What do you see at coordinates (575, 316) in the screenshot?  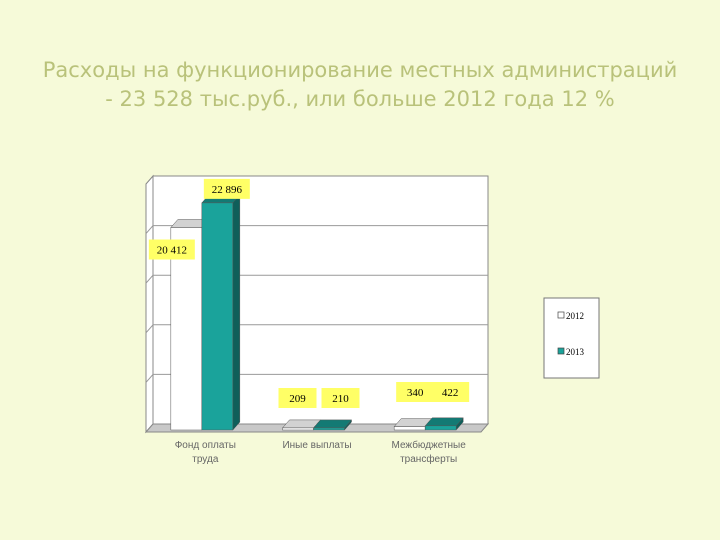 I see `legend-label-2012: 2012` at bounding box center [575, 316].